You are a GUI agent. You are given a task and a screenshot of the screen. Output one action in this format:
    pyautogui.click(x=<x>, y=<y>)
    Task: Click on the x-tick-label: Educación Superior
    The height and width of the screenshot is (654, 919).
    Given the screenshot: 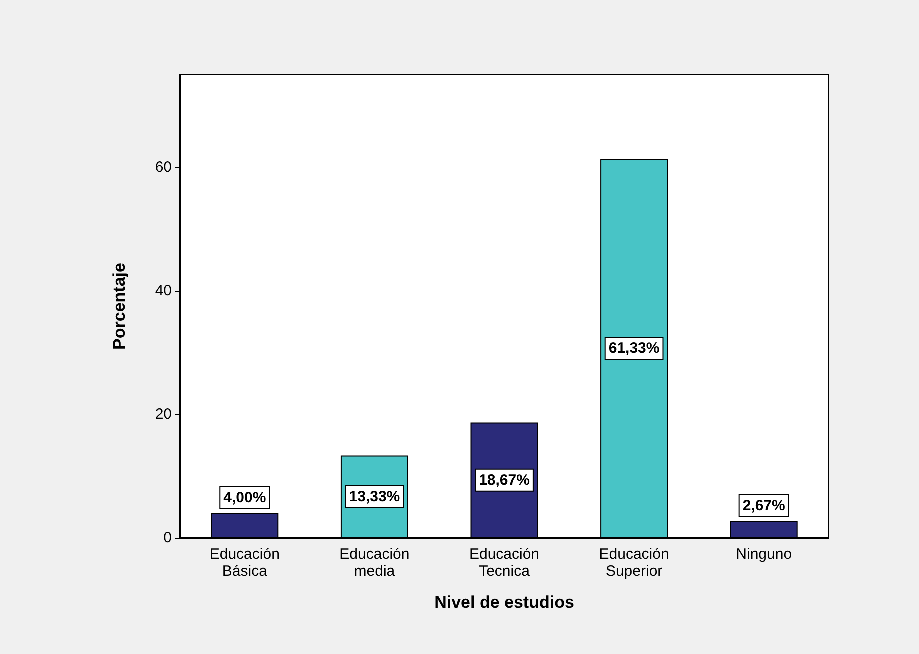 What is the action you would take?
    pyautogui.click(x=634, y=563)
    